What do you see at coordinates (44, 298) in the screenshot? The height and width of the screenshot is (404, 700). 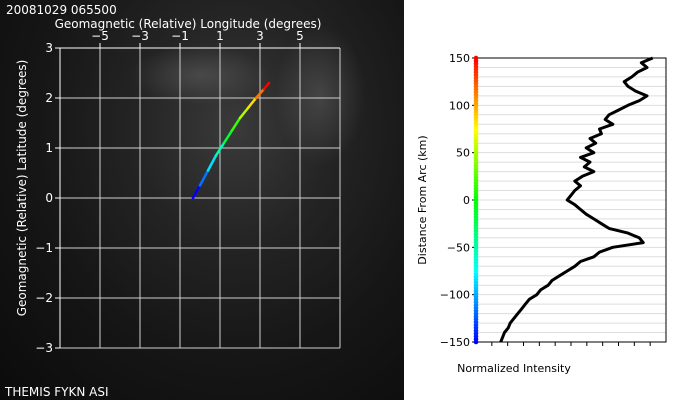 I see `y-tick-label: −2` at bounding box center [44, 298].